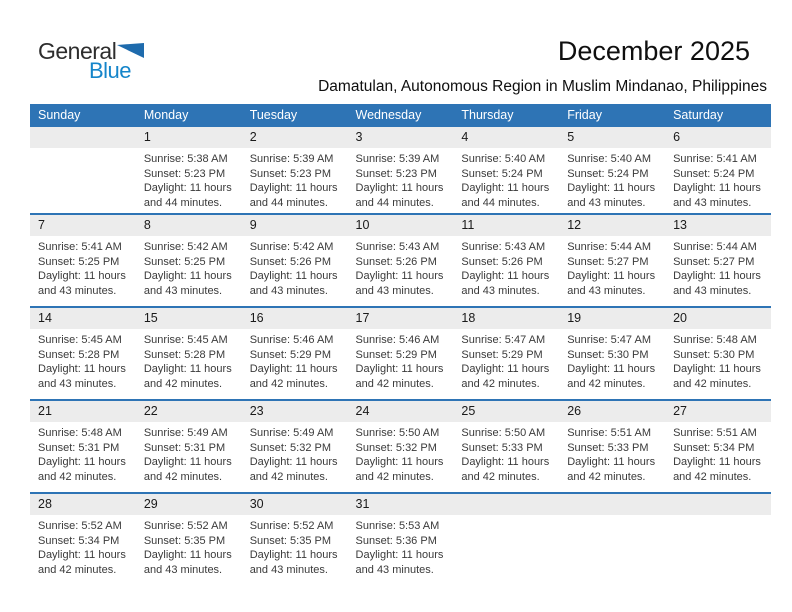  What do you see at coordinates (188, 137) in the screenshot?
I see `day-number: 1` at bounding box center [188, 137].